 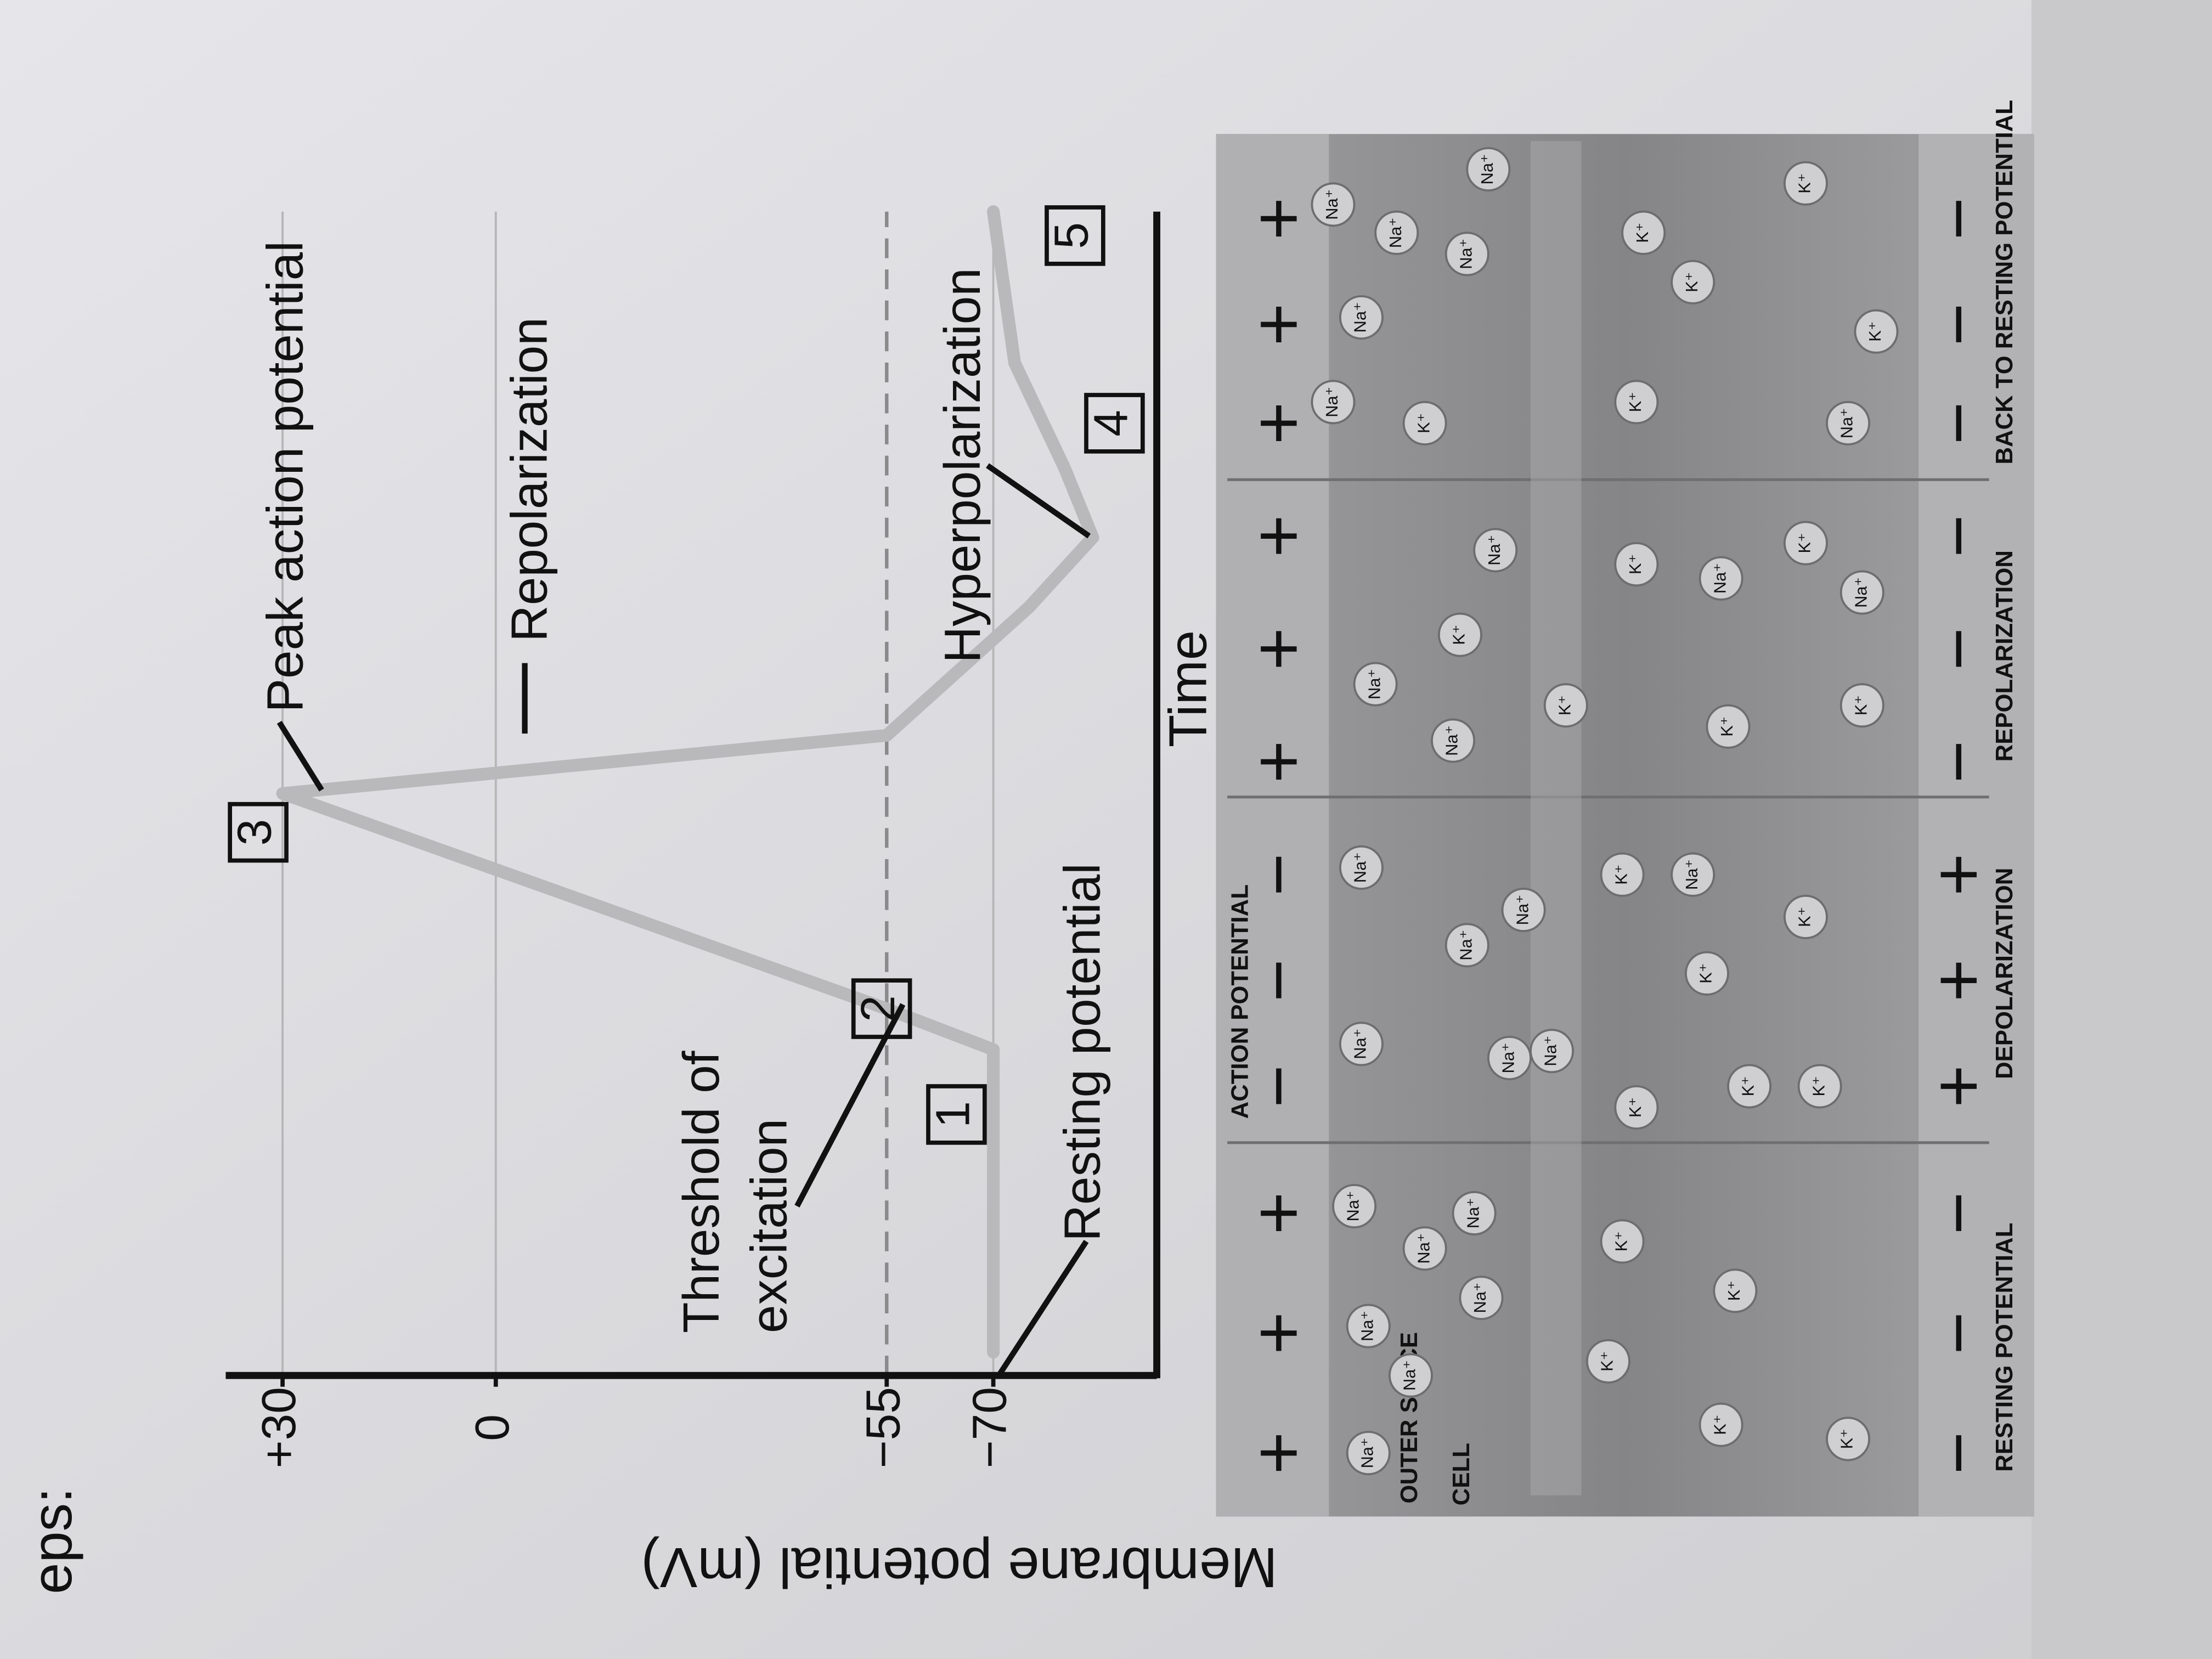 What do you see at coordinates (492, 1427) in the screenshot?
I see `y-tick-label: 0` at bounding box center [492, 1427].